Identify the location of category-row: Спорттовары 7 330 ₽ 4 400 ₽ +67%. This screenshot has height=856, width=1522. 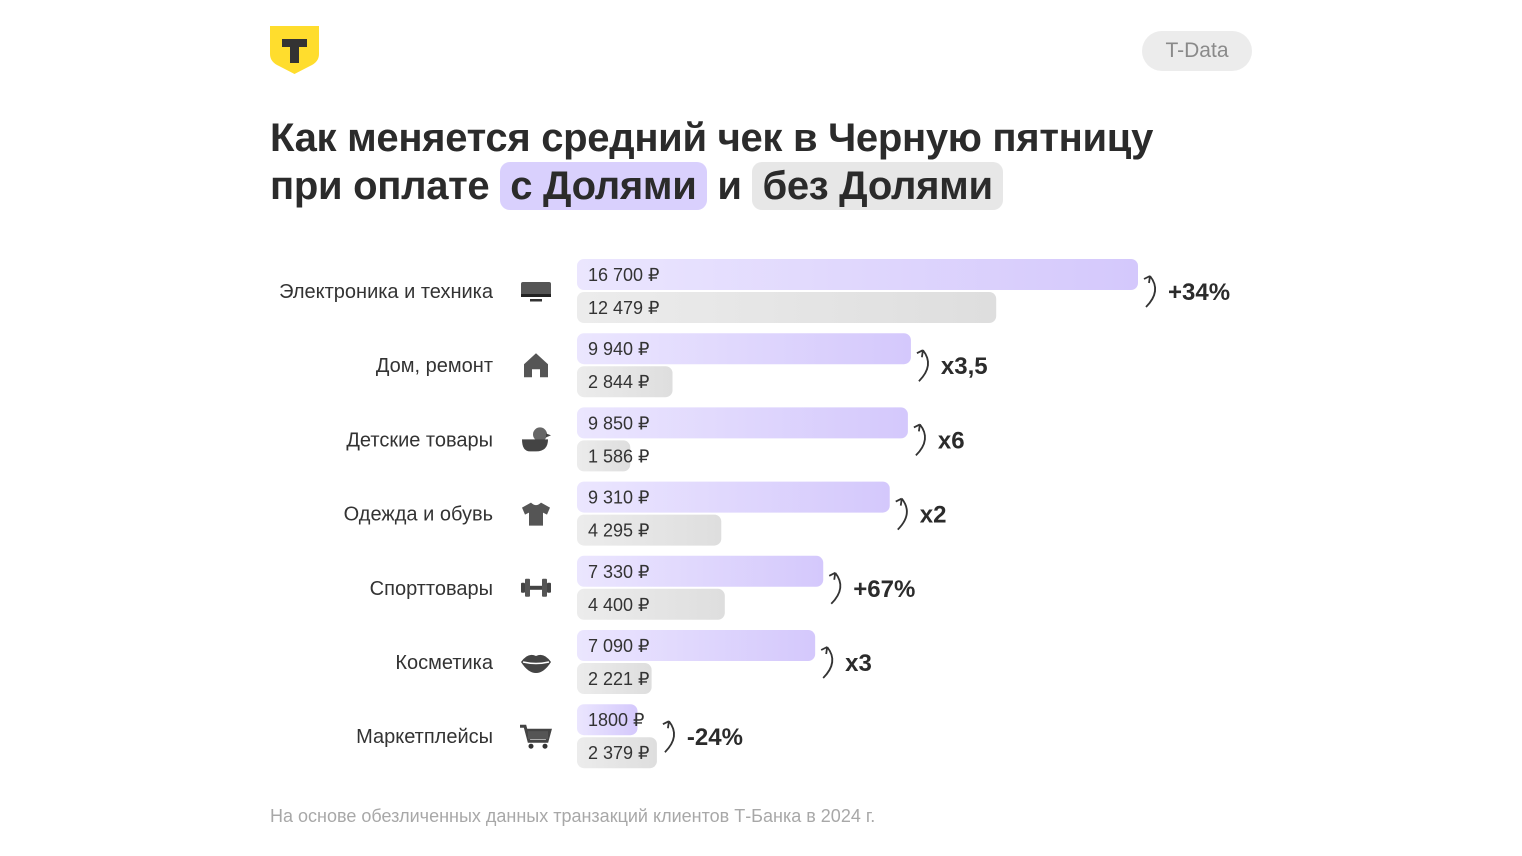
(642, 587).